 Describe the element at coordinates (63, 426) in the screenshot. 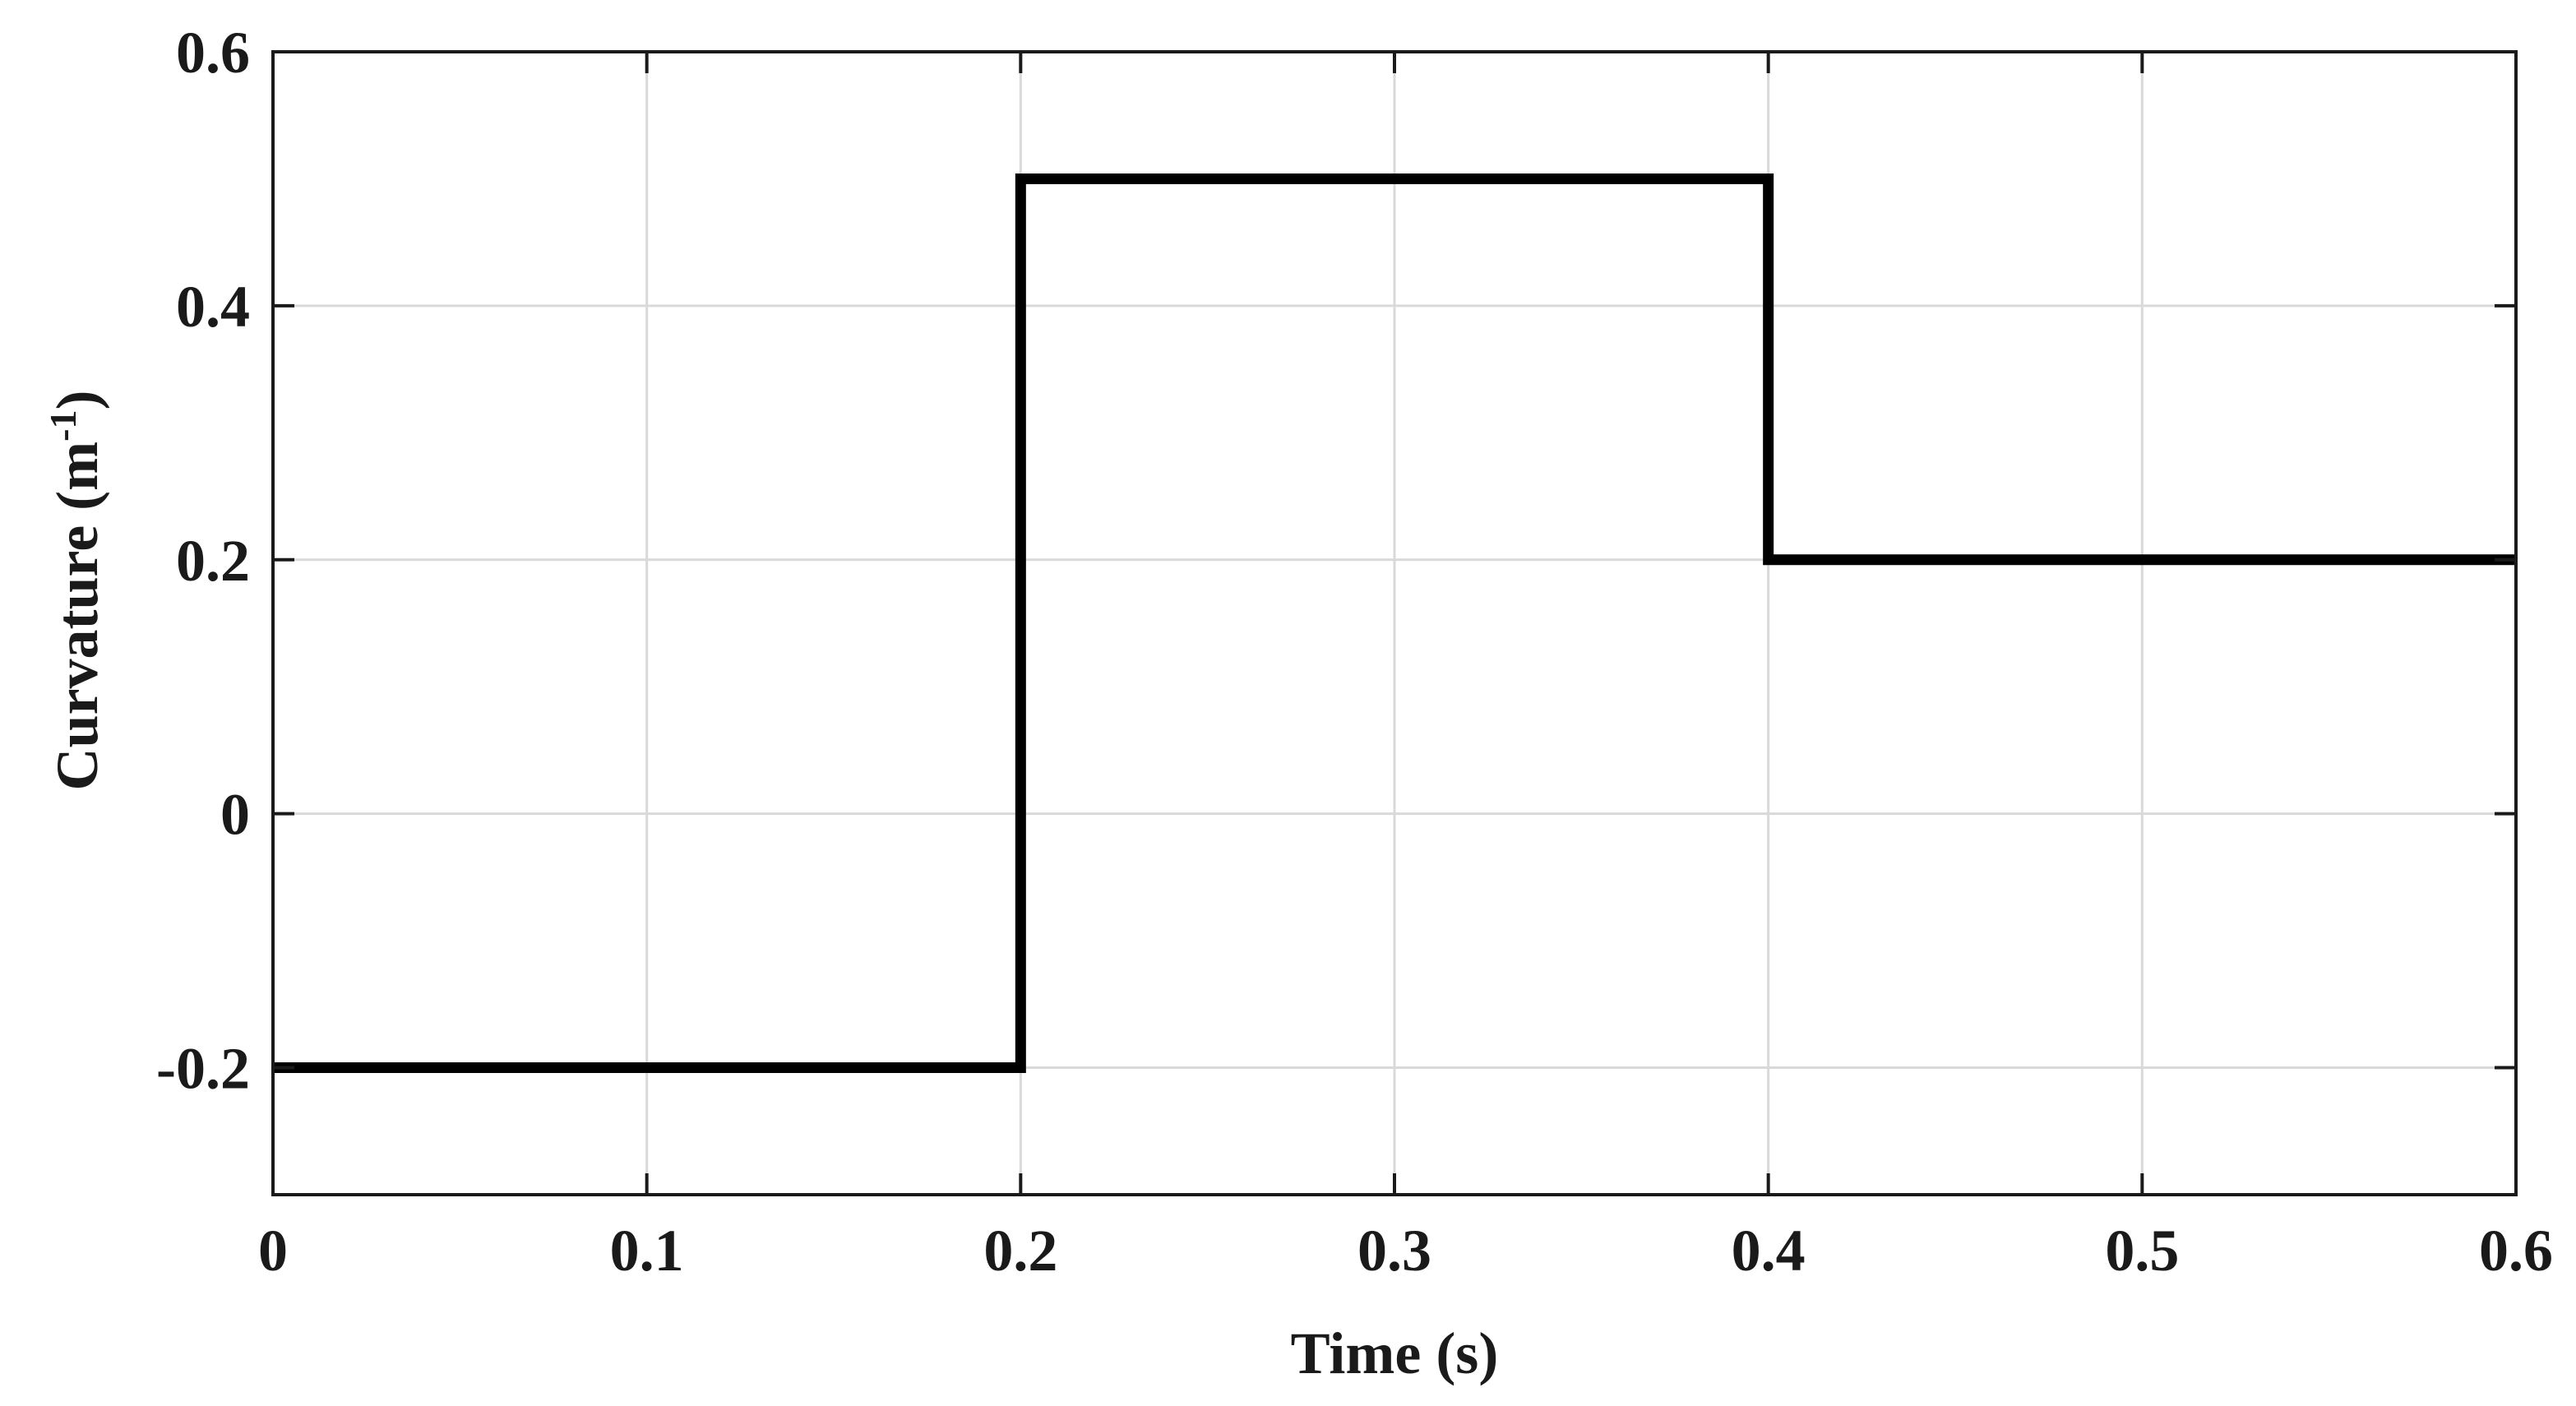

I see `y-axis-label-superscript: -1` at that location.